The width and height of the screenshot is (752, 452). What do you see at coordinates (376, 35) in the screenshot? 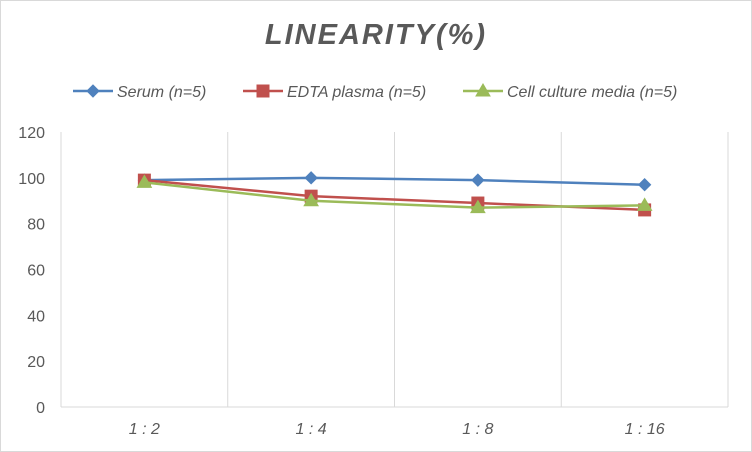
I see `chart-title: LINEARITY(%)` at bounding box center [376, 35].